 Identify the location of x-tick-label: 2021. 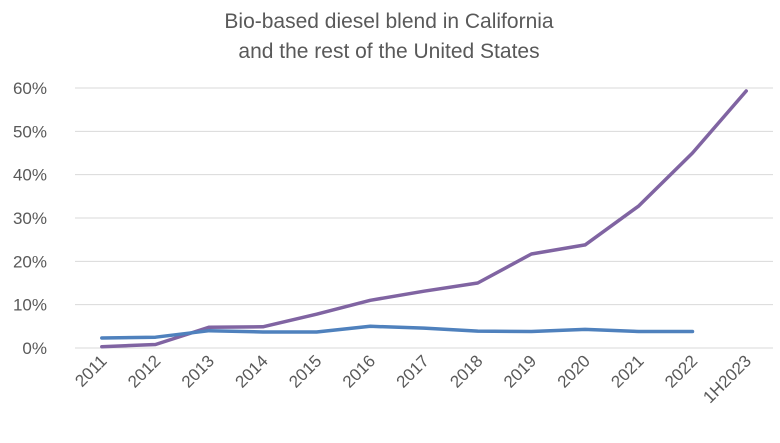
(627, 371).